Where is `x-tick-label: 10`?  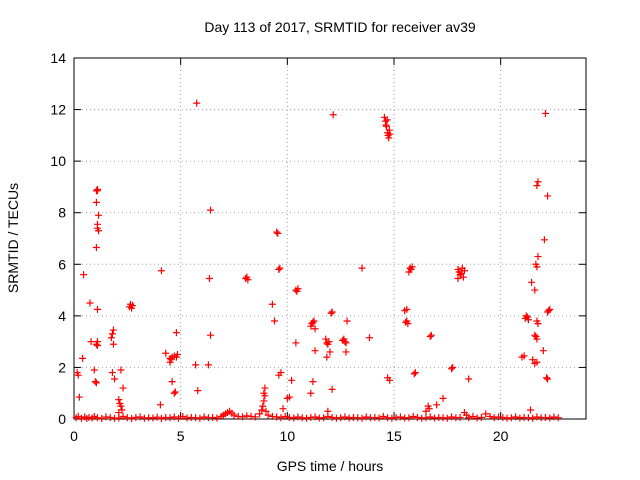
x-tick-label: 10 is located at coordinates (288, 436).